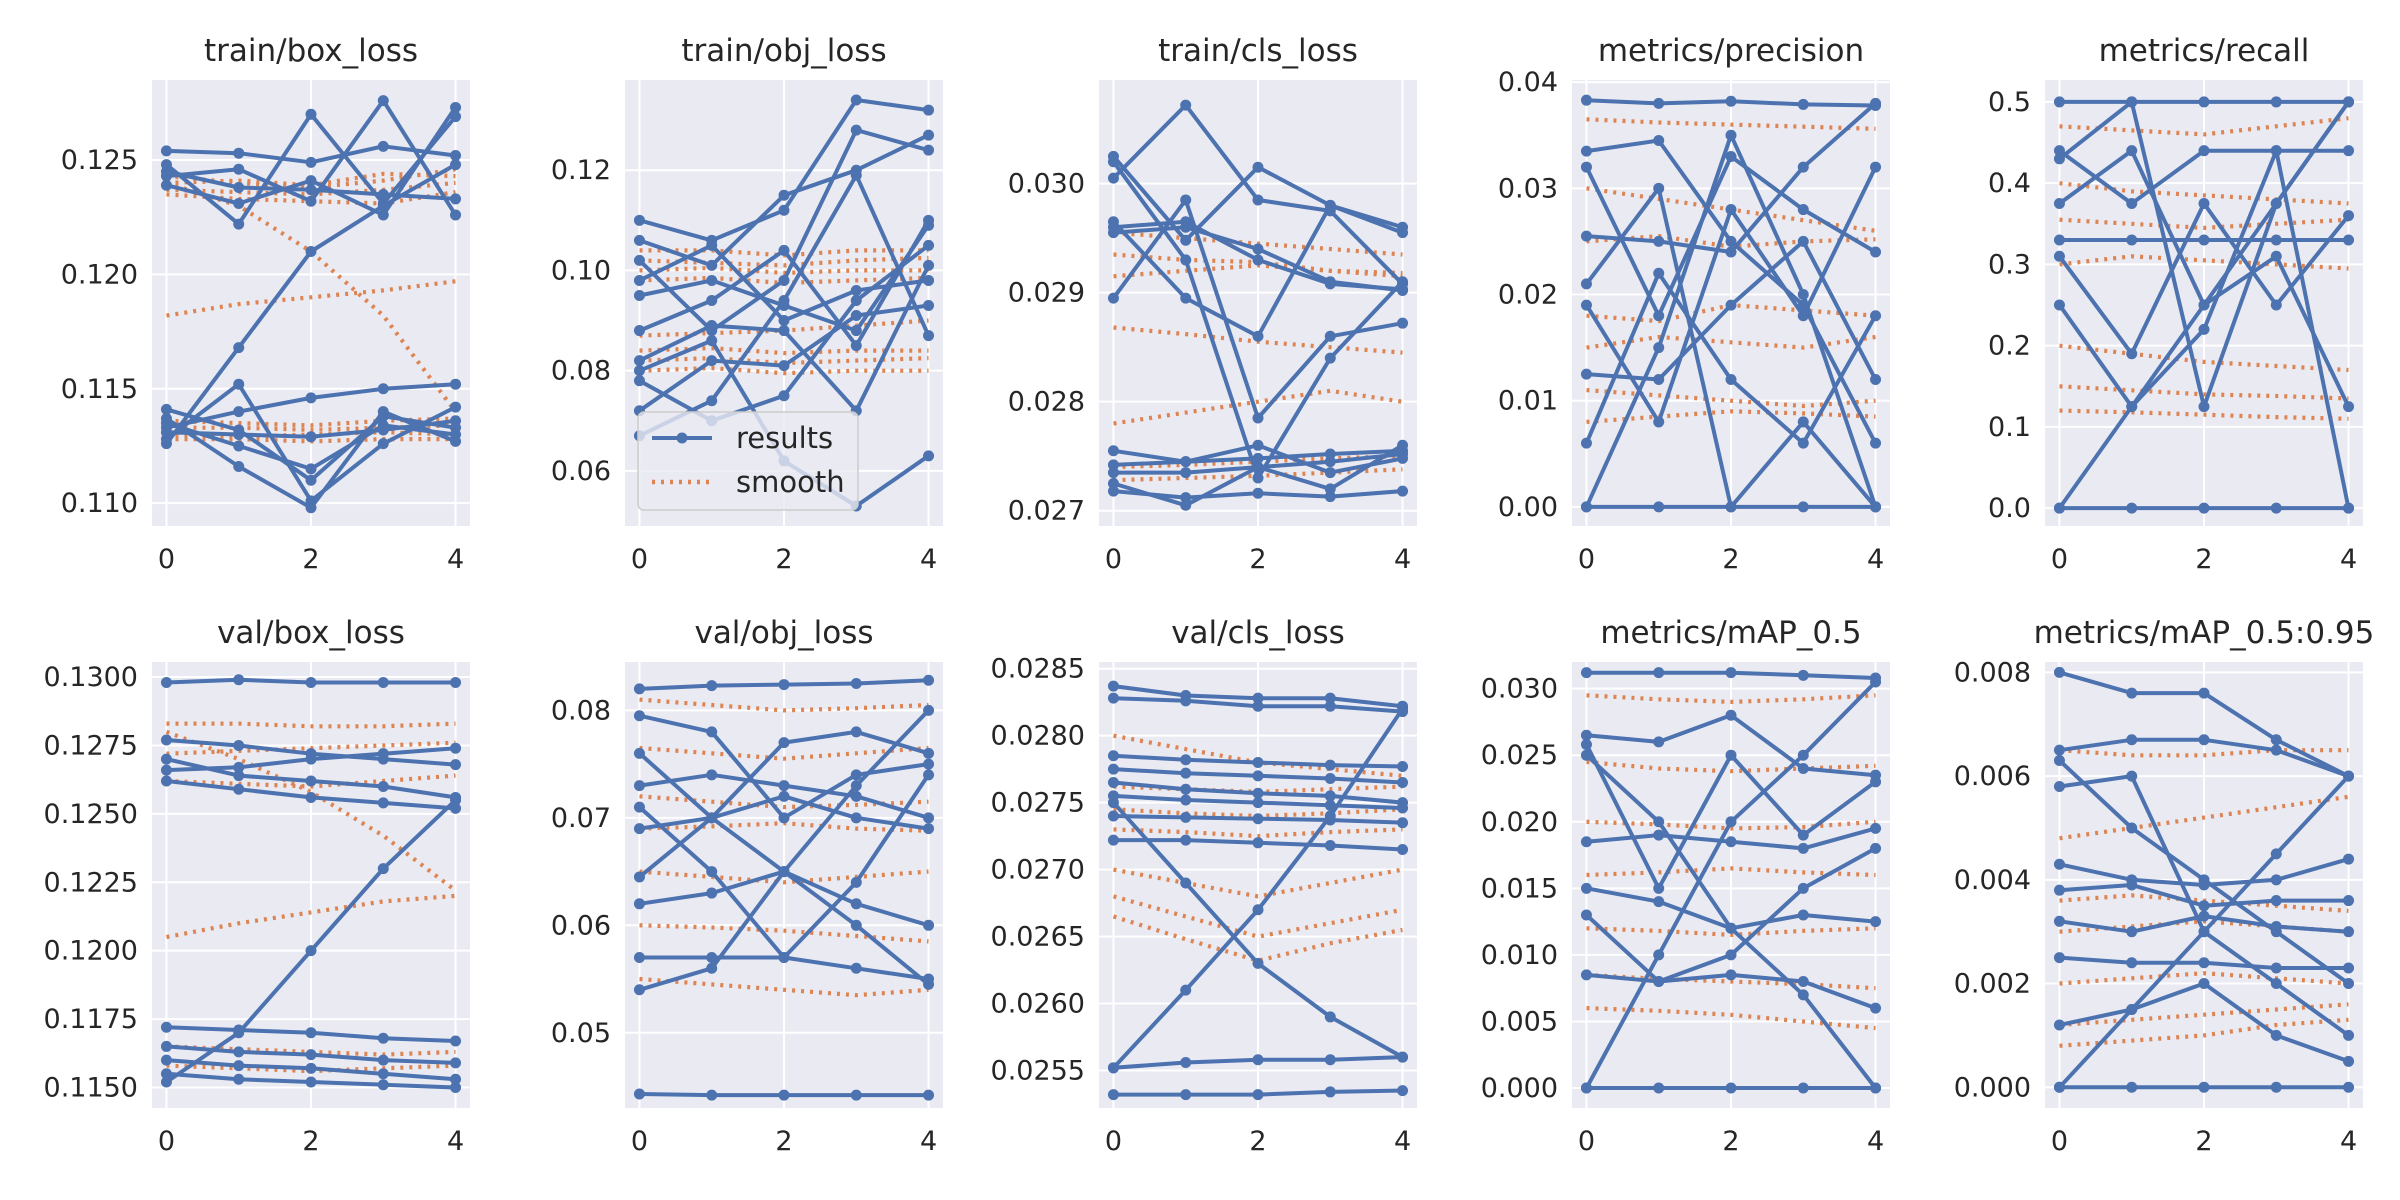  Describe the element at coordinates (783, 51) in the screenshot. I see `chart-title: train/obj_loss` at that location.